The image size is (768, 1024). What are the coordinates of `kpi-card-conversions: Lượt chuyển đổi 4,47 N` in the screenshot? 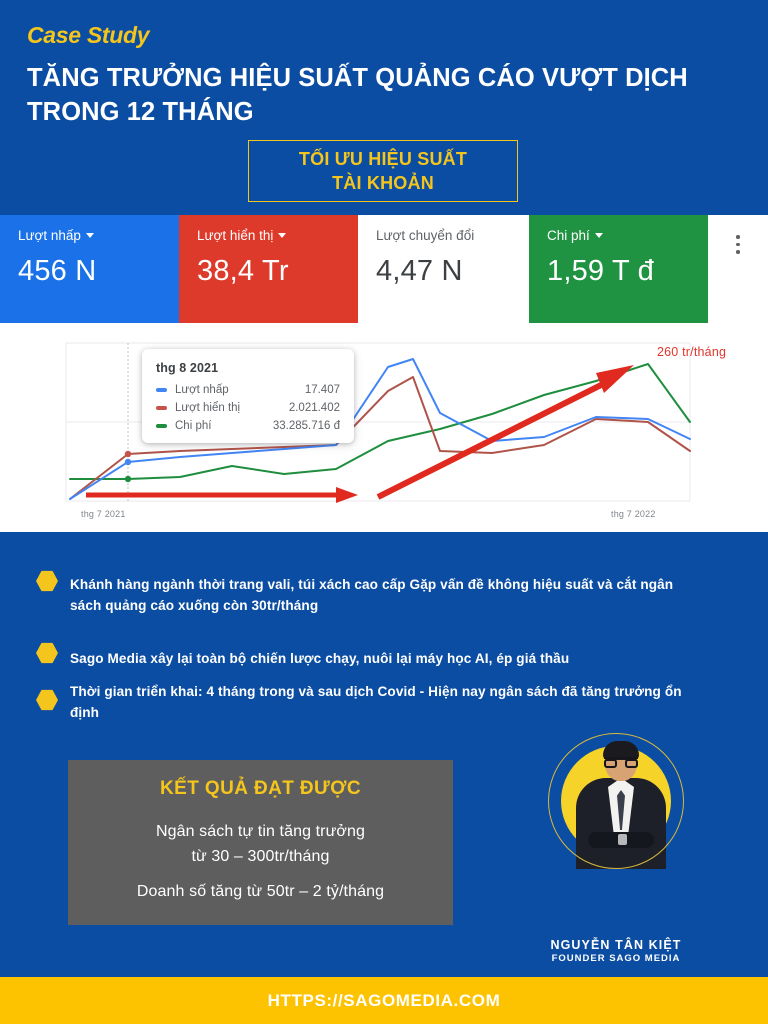 It's located at (443, 269).